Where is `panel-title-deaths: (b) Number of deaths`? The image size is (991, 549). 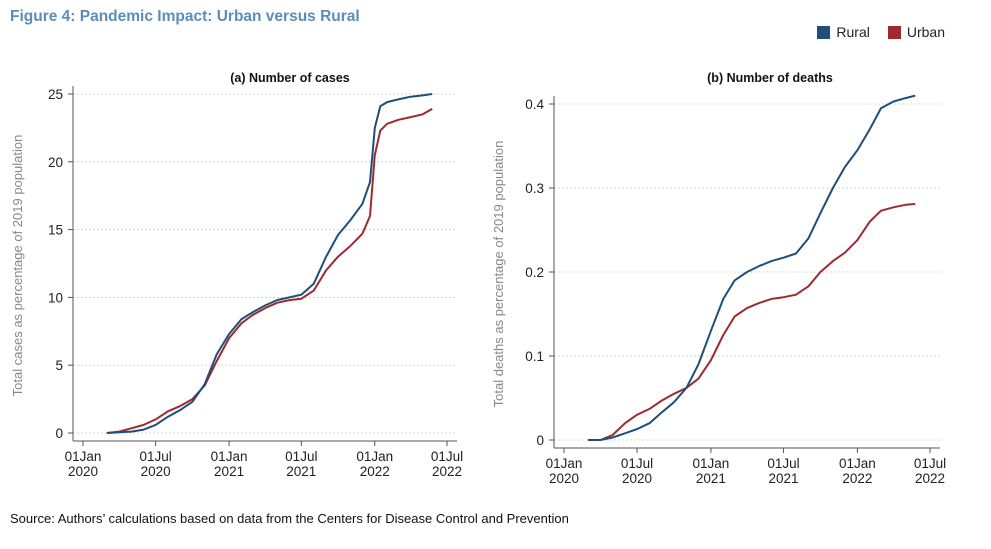 panel-title-deaths: (b) Number of deaths is located at coordinates (770, 78).